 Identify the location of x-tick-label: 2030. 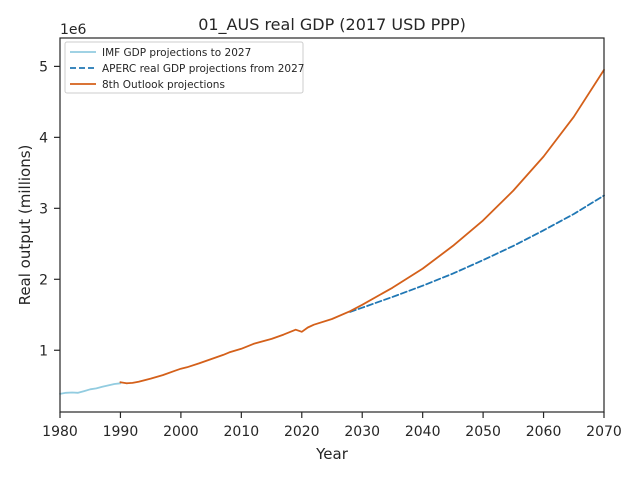
(362, 432).